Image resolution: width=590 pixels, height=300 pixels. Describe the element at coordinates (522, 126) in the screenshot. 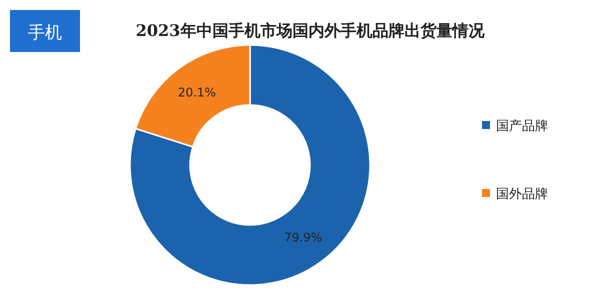

I see `legend-label: 国产品牌` at that location.